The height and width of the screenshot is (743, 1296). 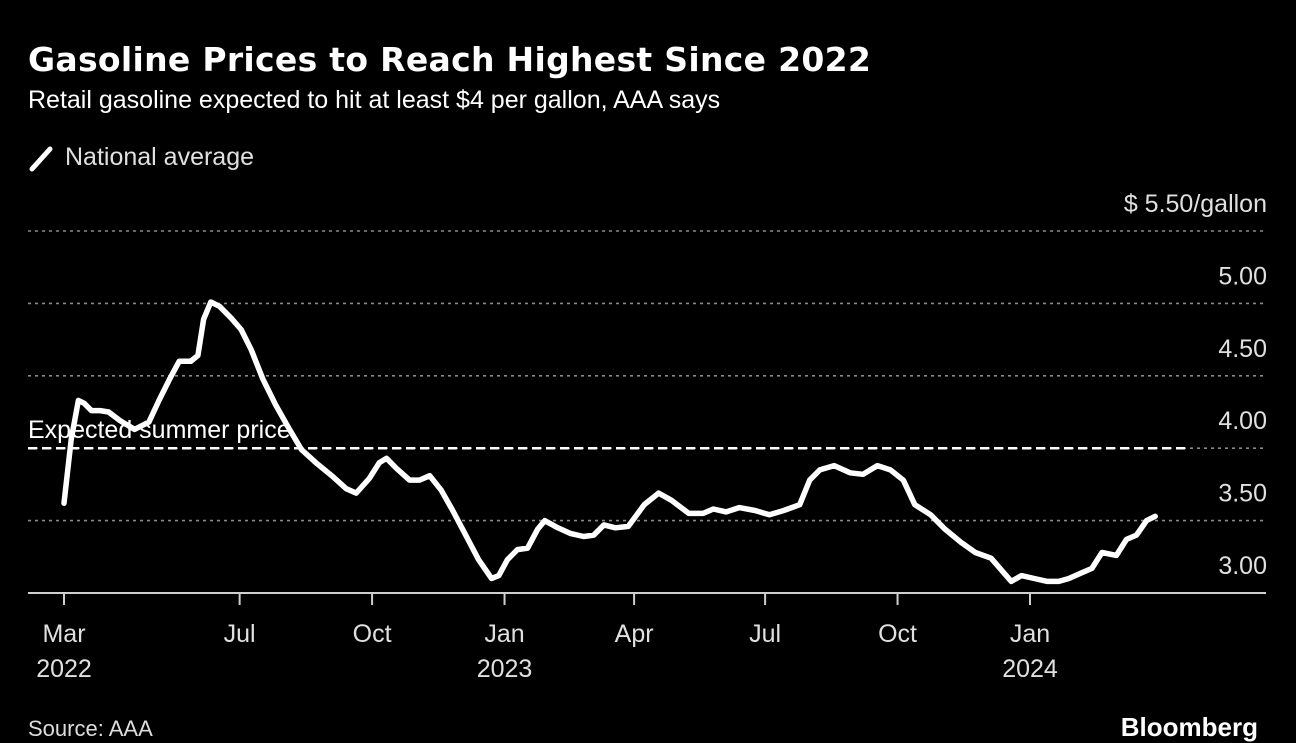 I want to click on legend-label-national-average: National average, so click(x=160, y=156).